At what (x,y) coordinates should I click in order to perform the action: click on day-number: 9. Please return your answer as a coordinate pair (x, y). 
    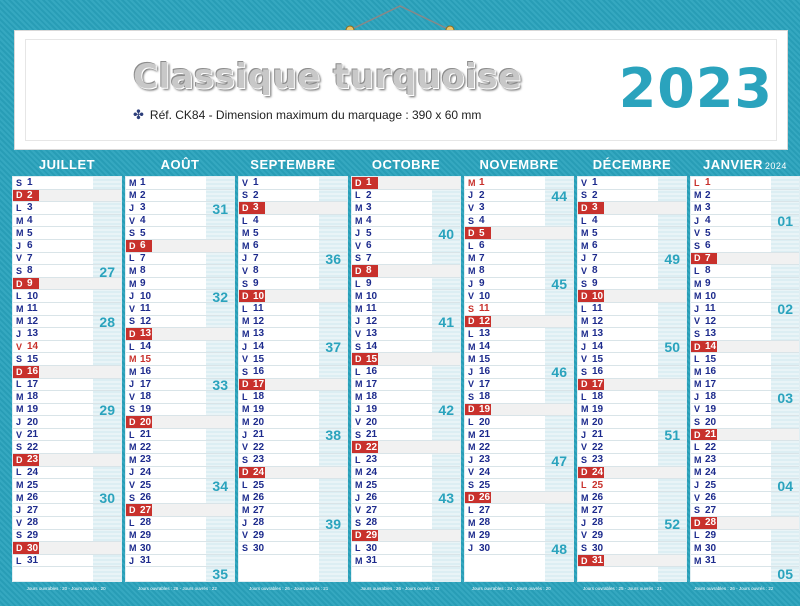
    Looking at the image, I should click on (595, 284).